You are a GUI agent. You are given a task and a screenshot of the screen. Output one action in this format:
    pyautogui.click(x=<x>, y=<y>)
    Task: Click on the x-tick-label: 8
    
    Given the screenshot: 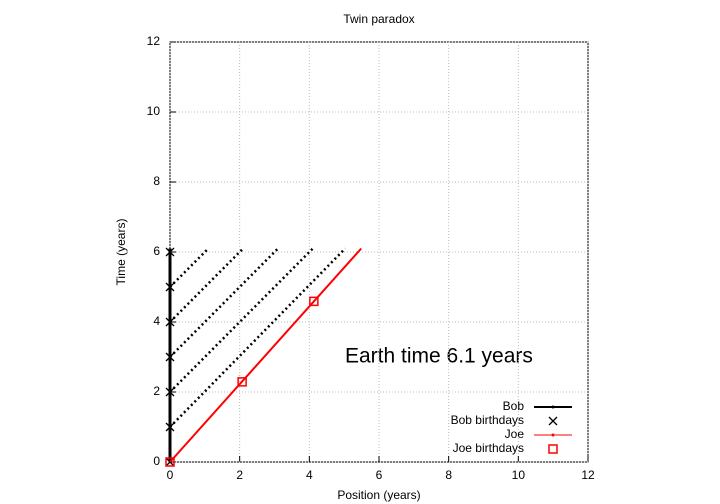 What is the action you would take?
    pyautogui.click(x=448, y=475)
    